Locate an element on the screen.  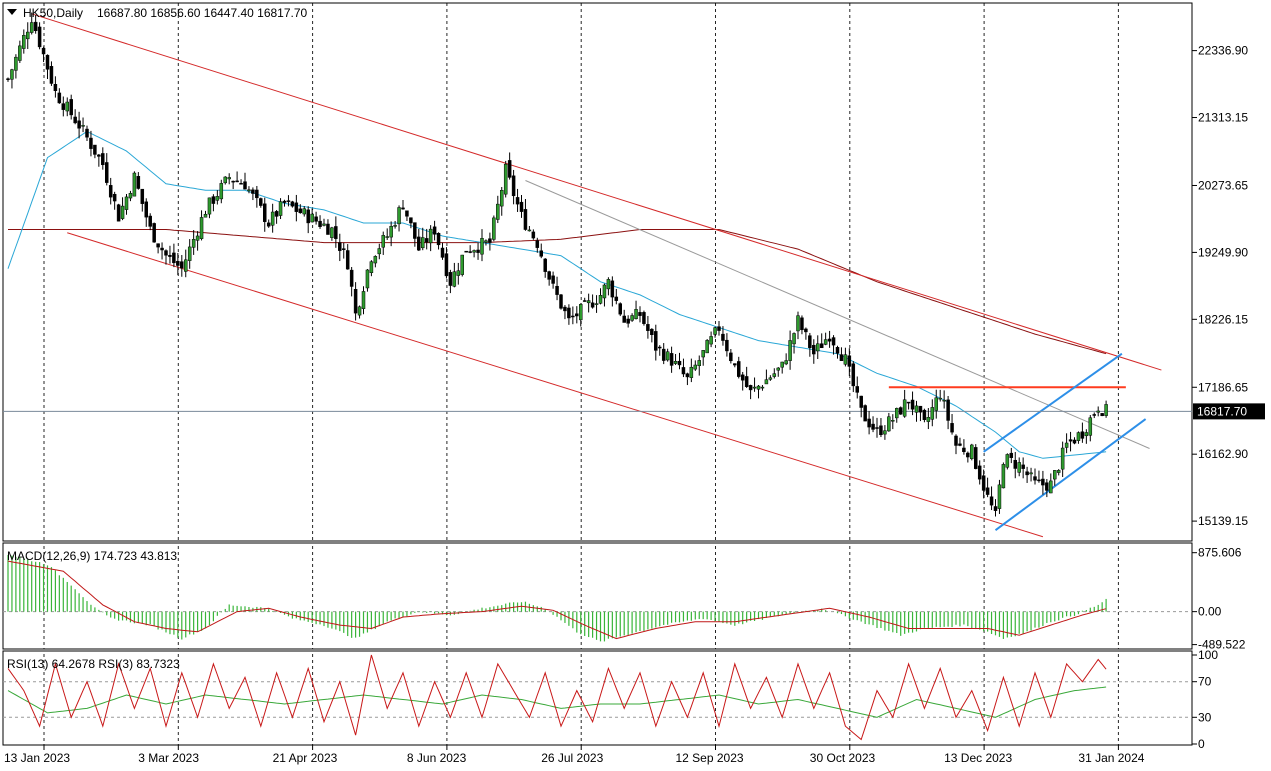
y-tick-label: 19249.90 is located at coordinates (1223, 252).